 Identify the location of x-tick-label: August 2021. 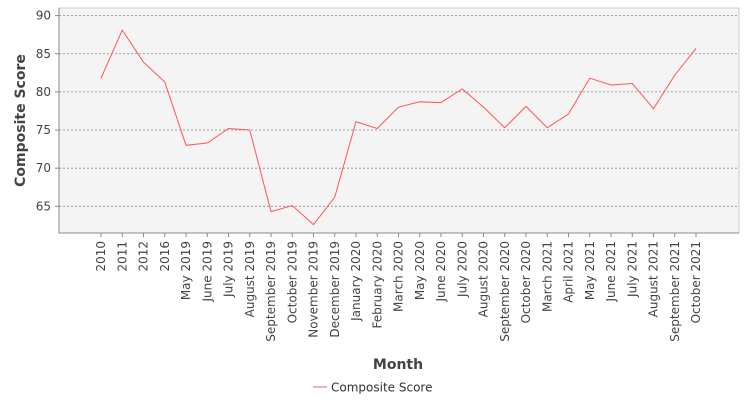
(654, 279).